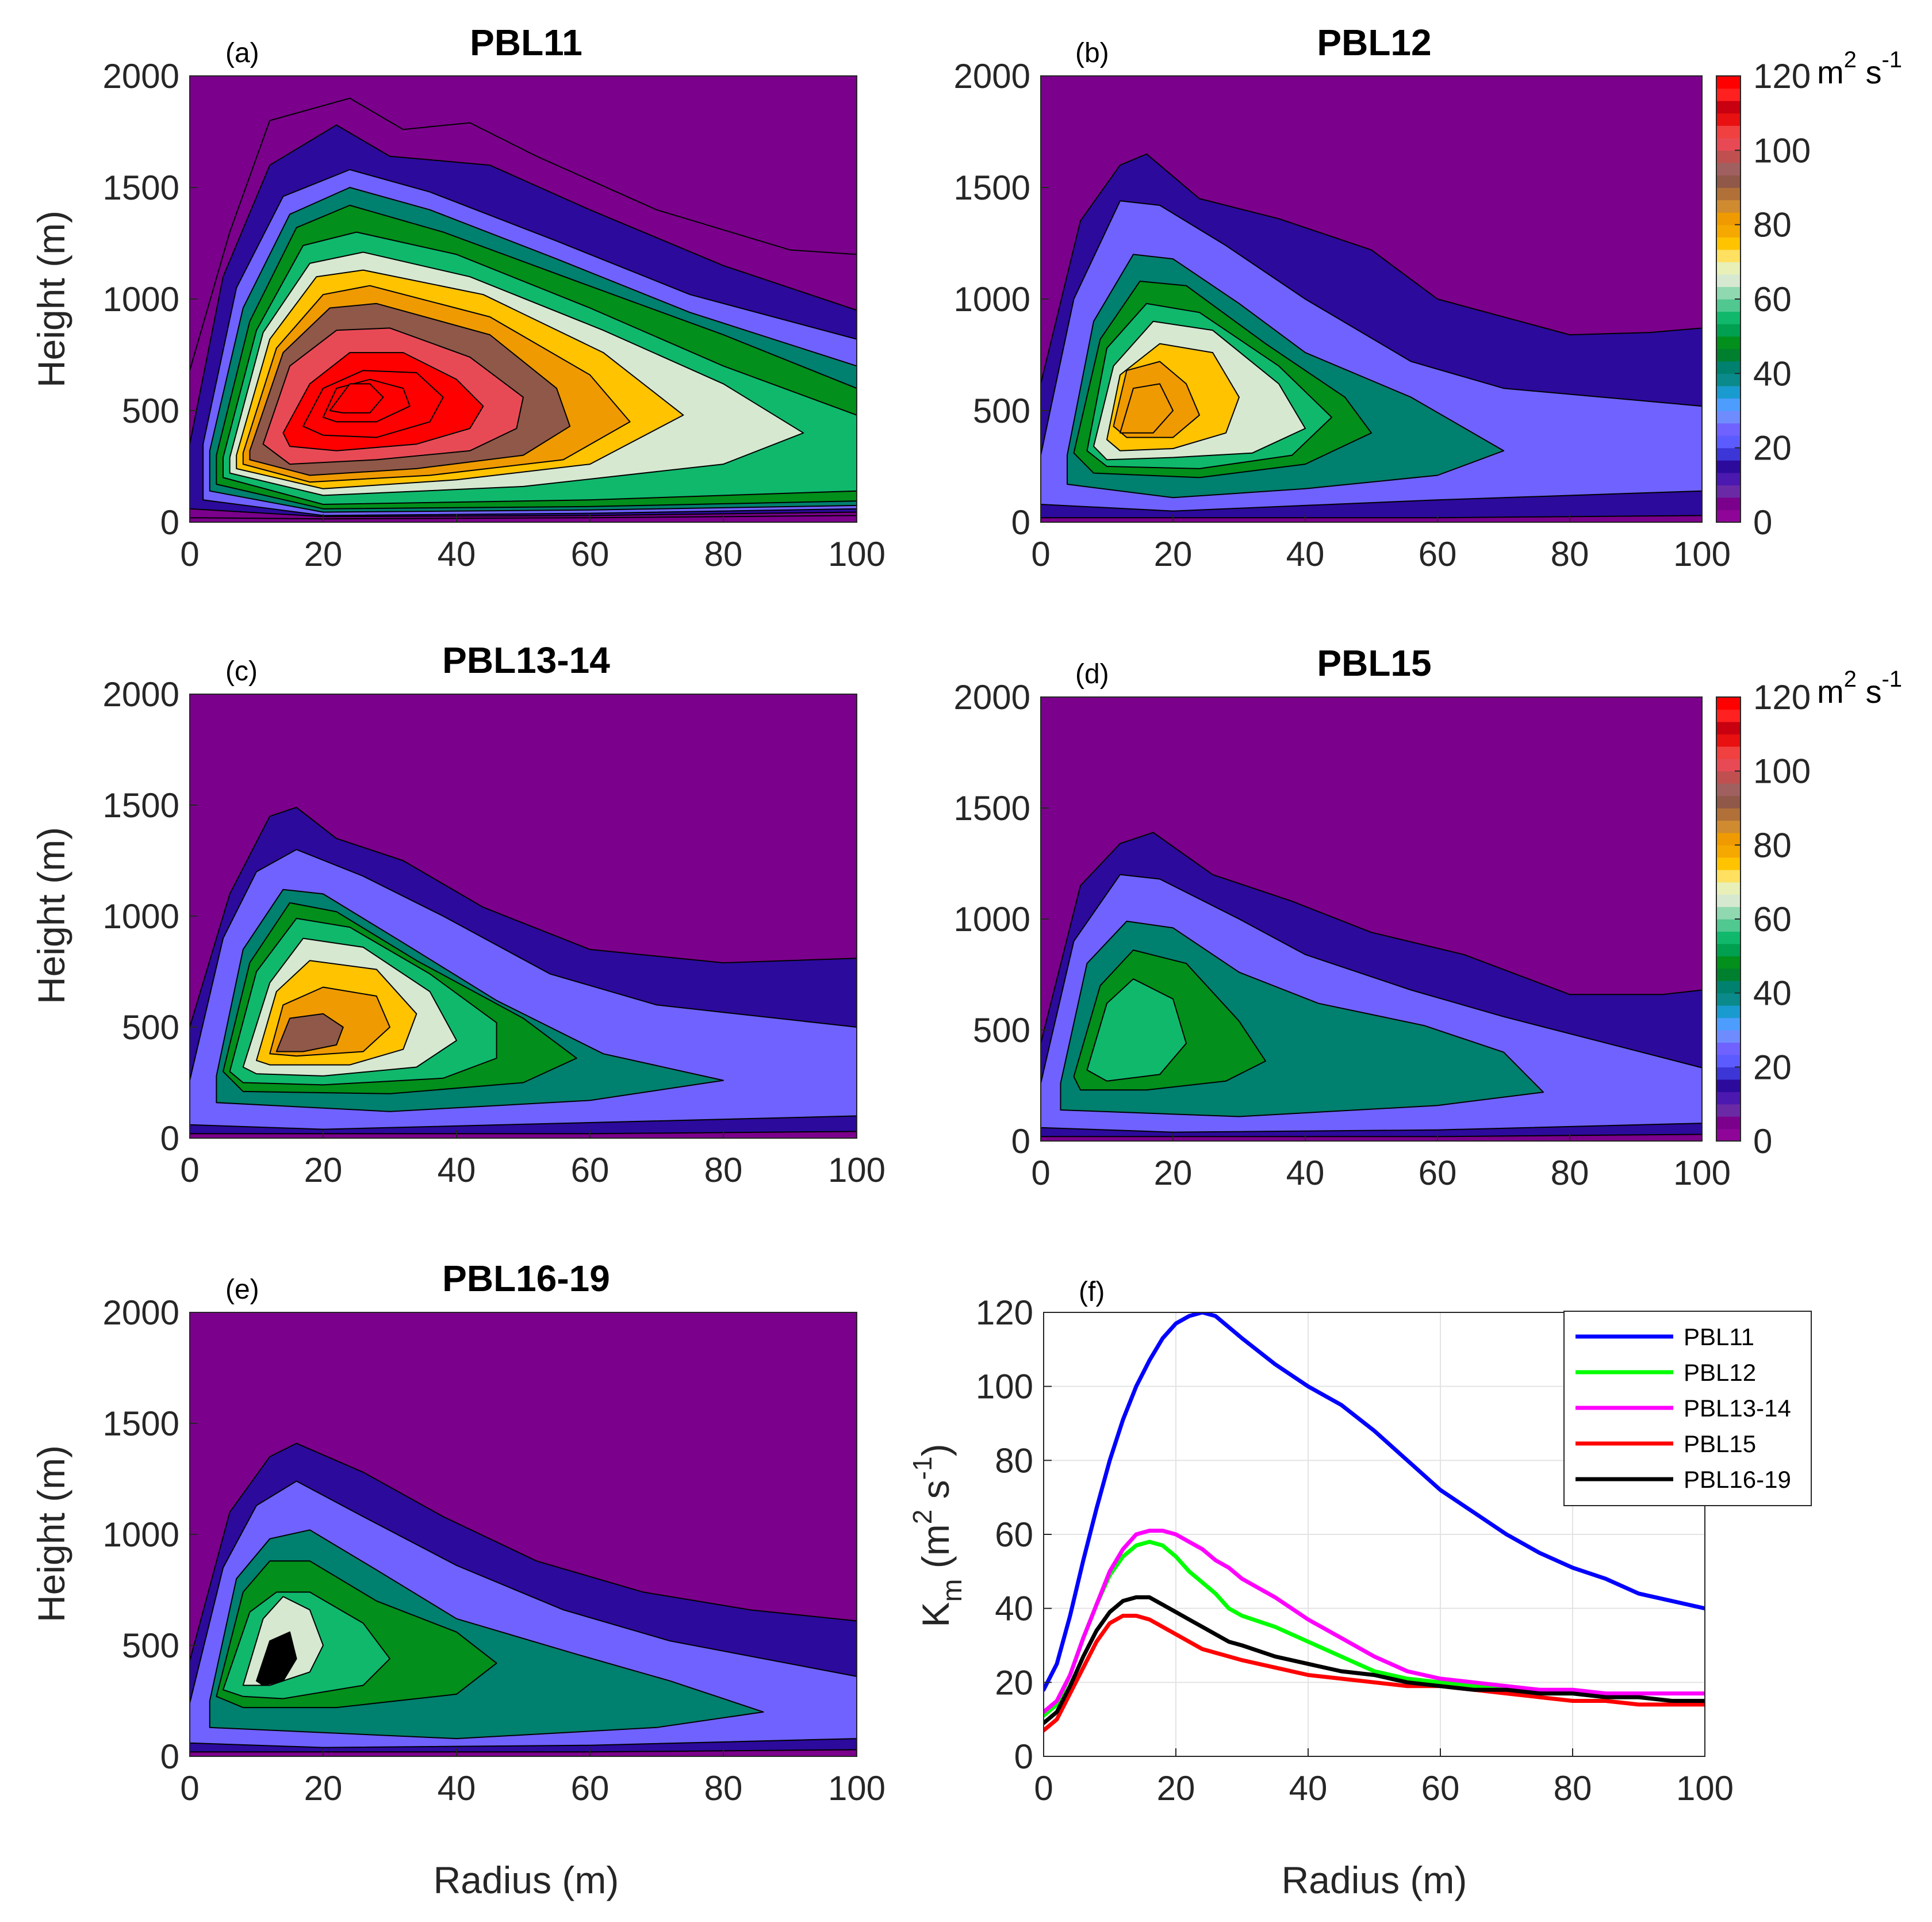 This screenshot has height=1922, width=1932. What do you see at coordinates (937, 1535) in the screenshot?
I see `panel-f-ylabel: Km (m2 s-1)` at bounding box center [937, 1535].